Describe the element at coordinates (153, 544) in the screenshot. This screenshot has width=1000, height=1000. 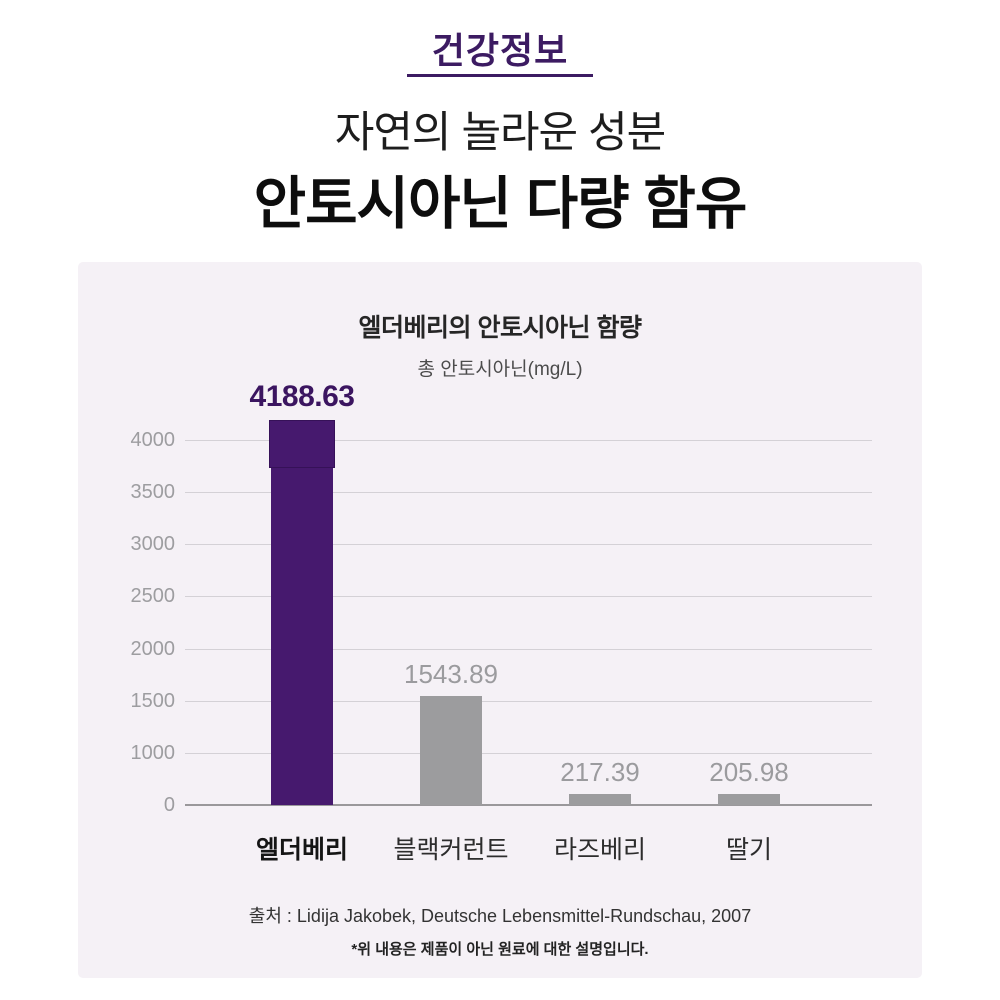
I see `y-tick-label: 3000` at that location.